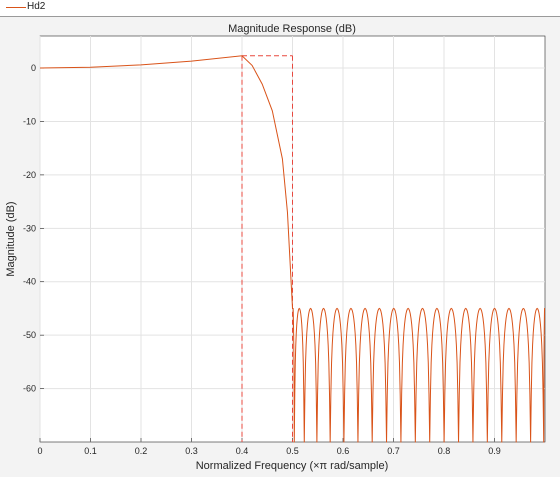 This screenshot has width=560, height=477. What do you see at coordinates (33, 68) in the screenshot?
I see `y-tick-label: 0` at bounding box center [33, 68].